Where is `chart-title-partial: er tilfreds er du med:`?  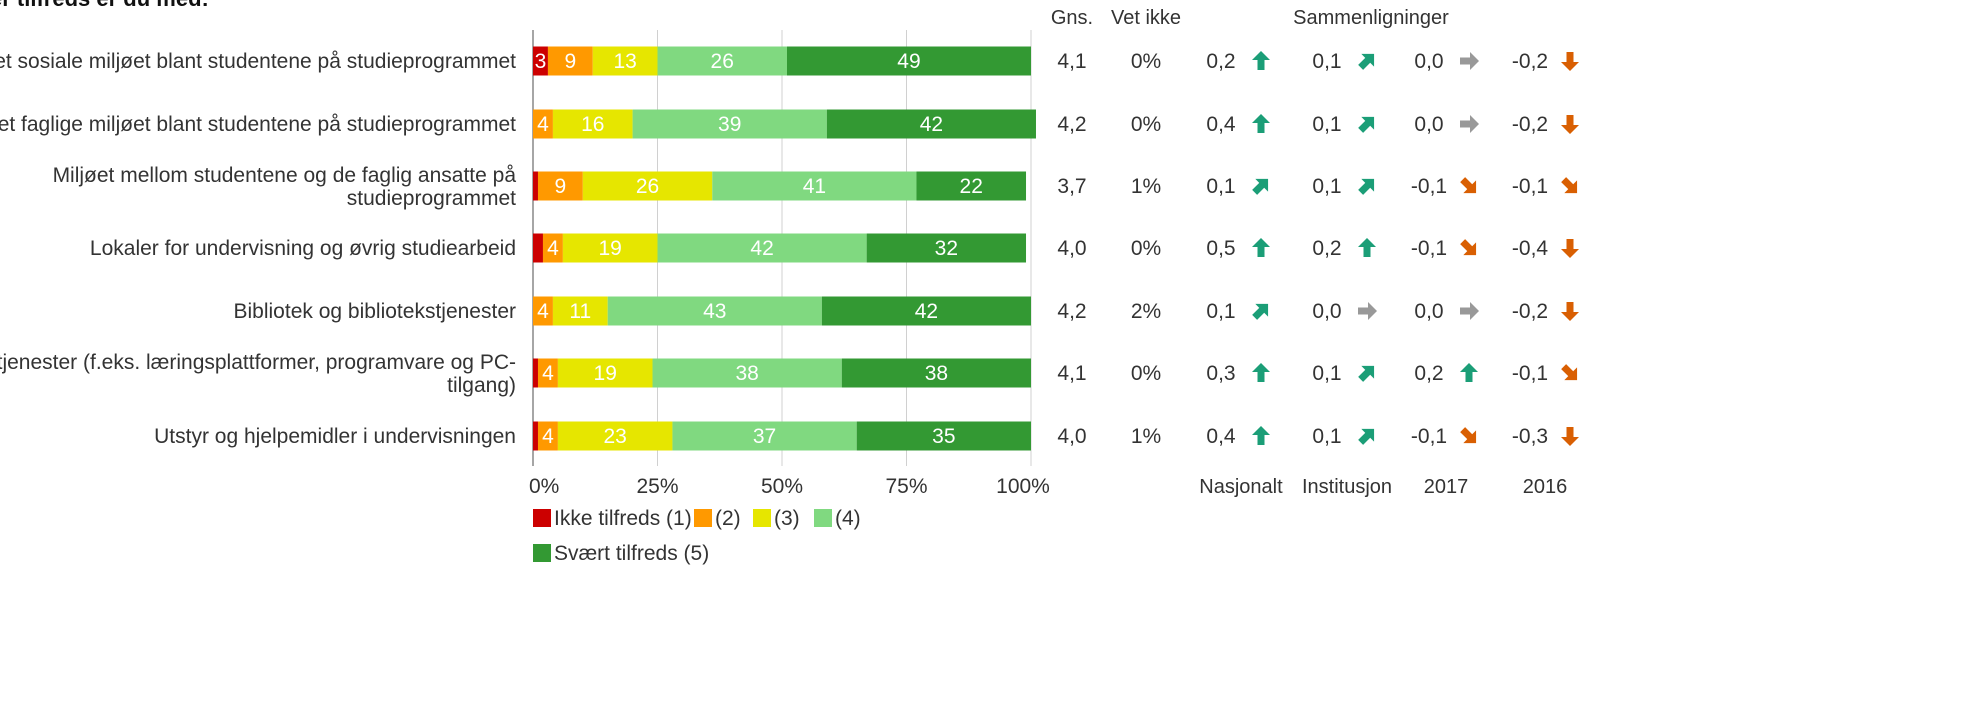 chart-title-partial: er tilfreds er du med: is located at coordinates (104, 5).